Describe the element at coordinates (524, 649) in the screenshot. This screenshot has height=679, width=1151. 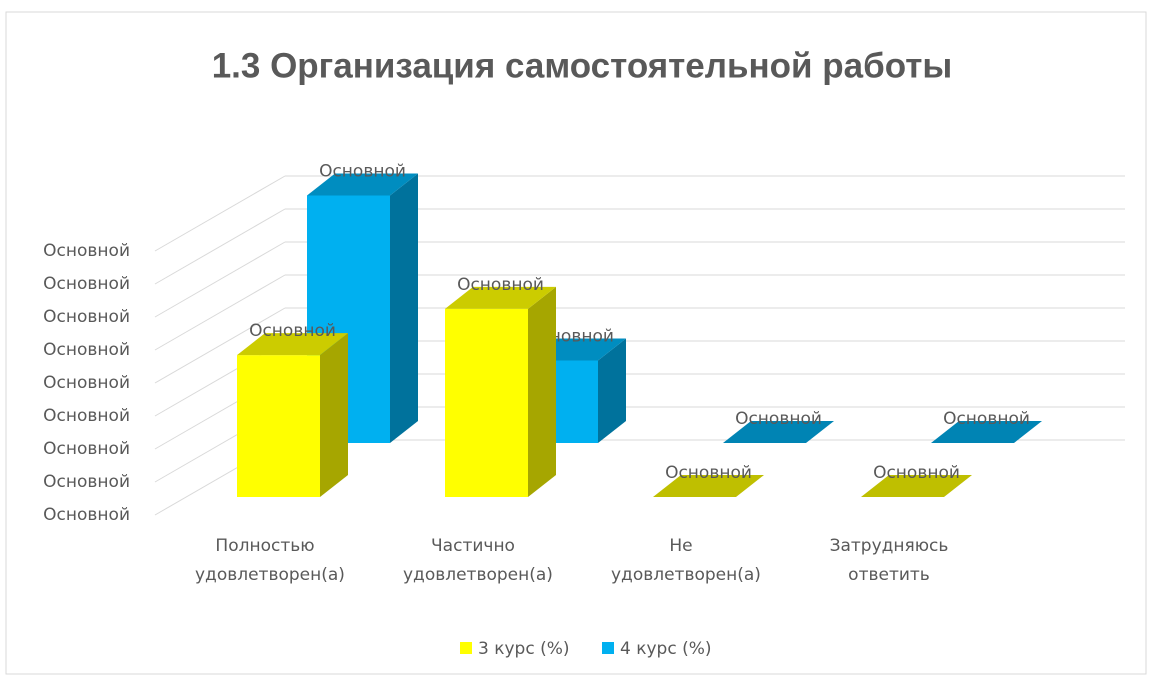
I see `legend-label: 3 курс (%)` at that location.